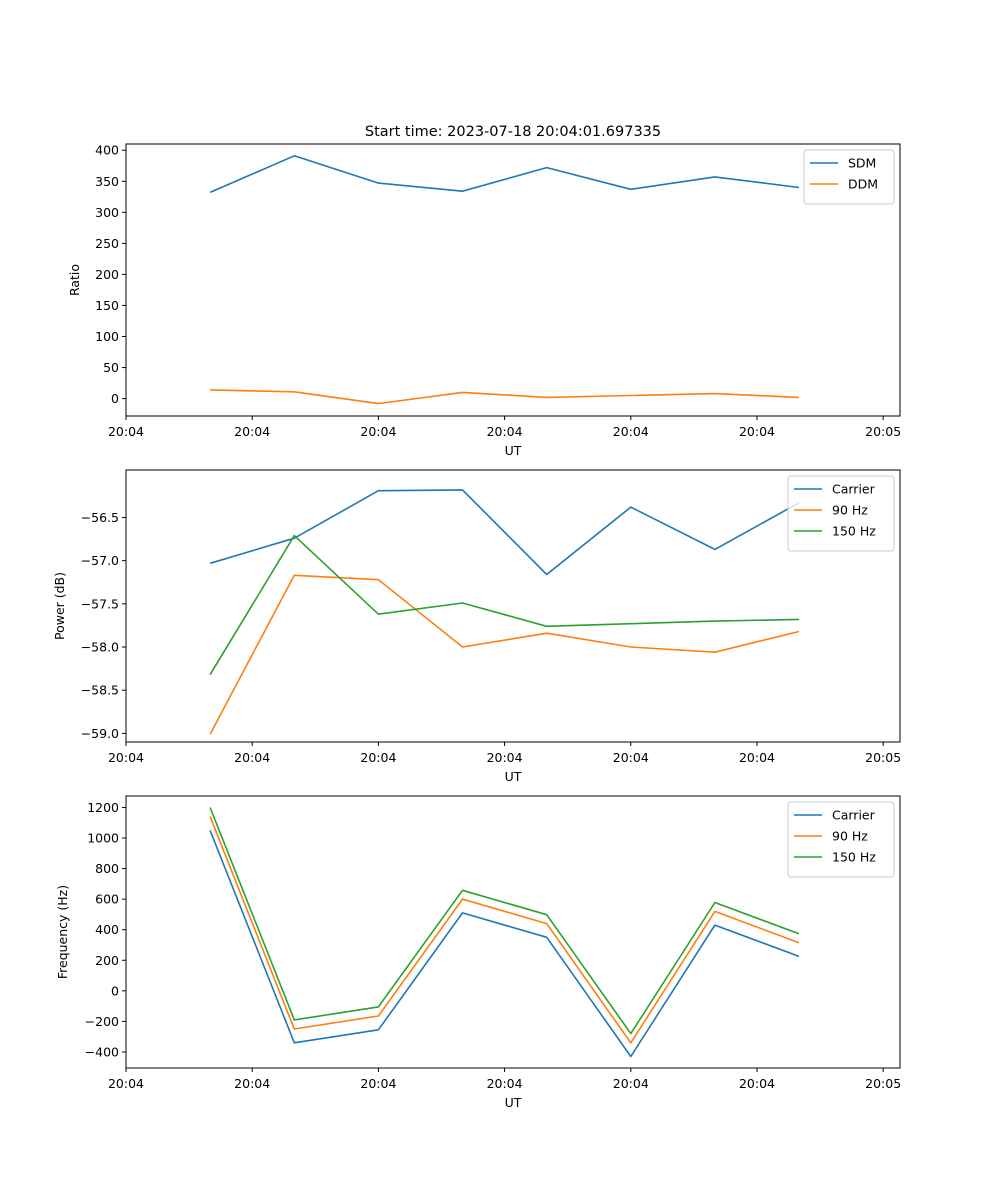 This screenshot has width=1000, height=1200. Describe the element at coordinates (505, 397) in the screenshot. I see `series-line-ddm` at that location.